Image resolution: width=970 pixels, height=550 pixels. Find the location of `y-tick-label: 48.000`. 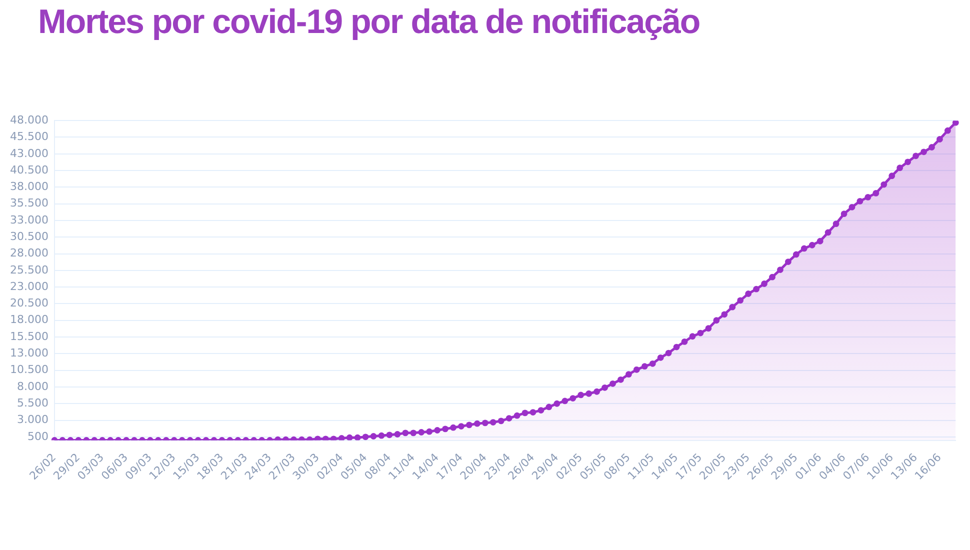

y-tick-label: 48.000 is located at coordinates (29, 119).